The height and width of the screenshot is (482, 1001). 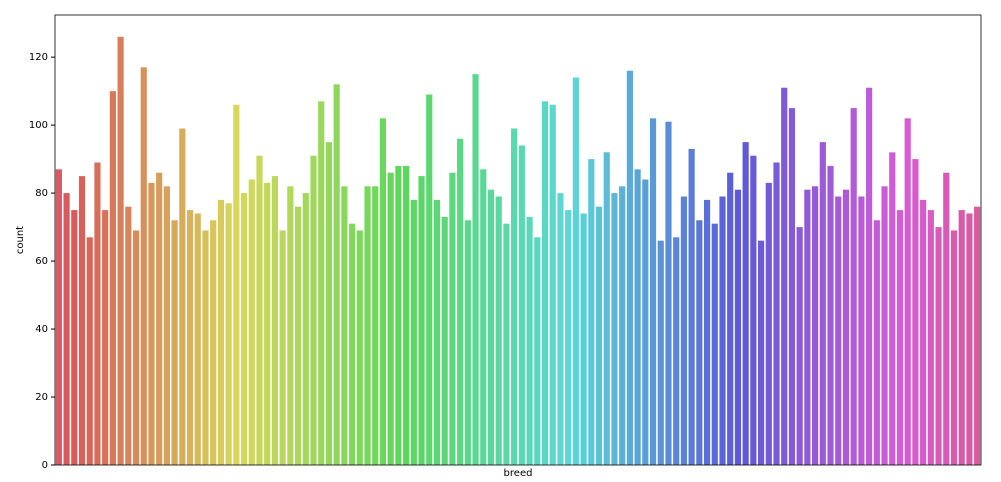 What do you see at coordinates (38, 57) in the screenshot?
I see `y-tick-label: 120` at bounding box center [38, 57].